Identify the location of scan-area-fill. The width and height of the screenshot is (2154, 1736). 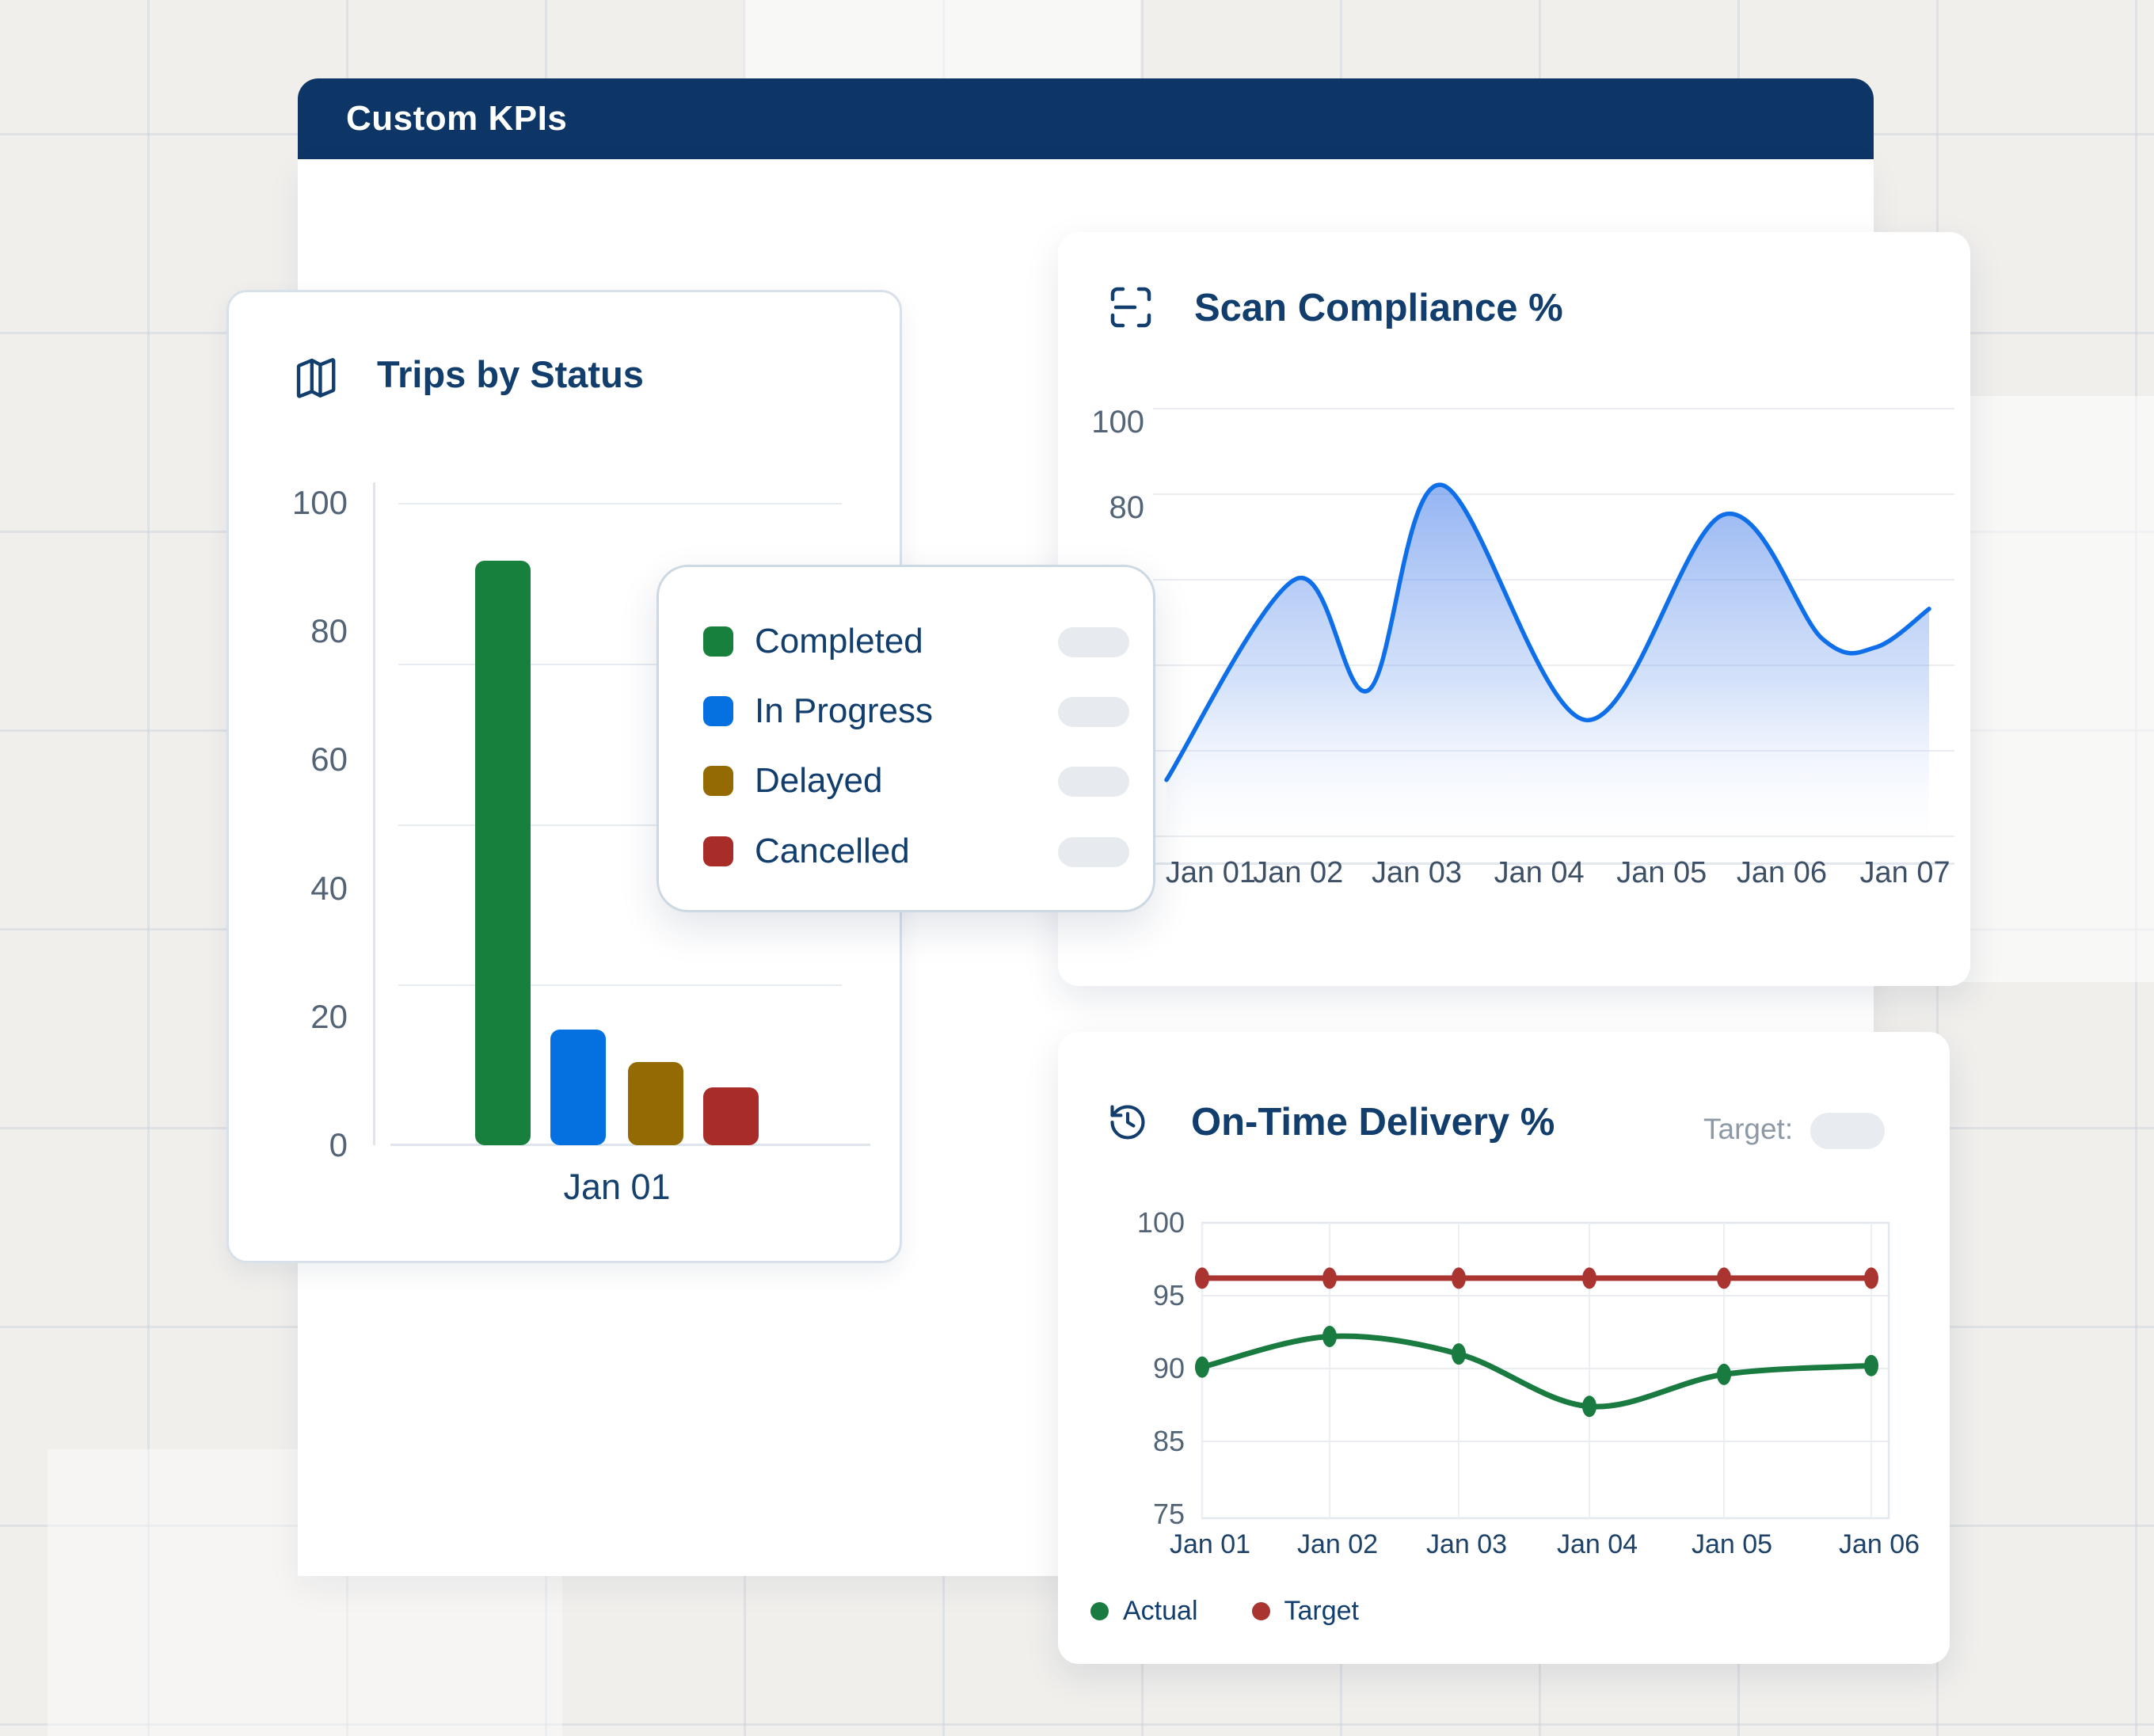
(1547, 675).